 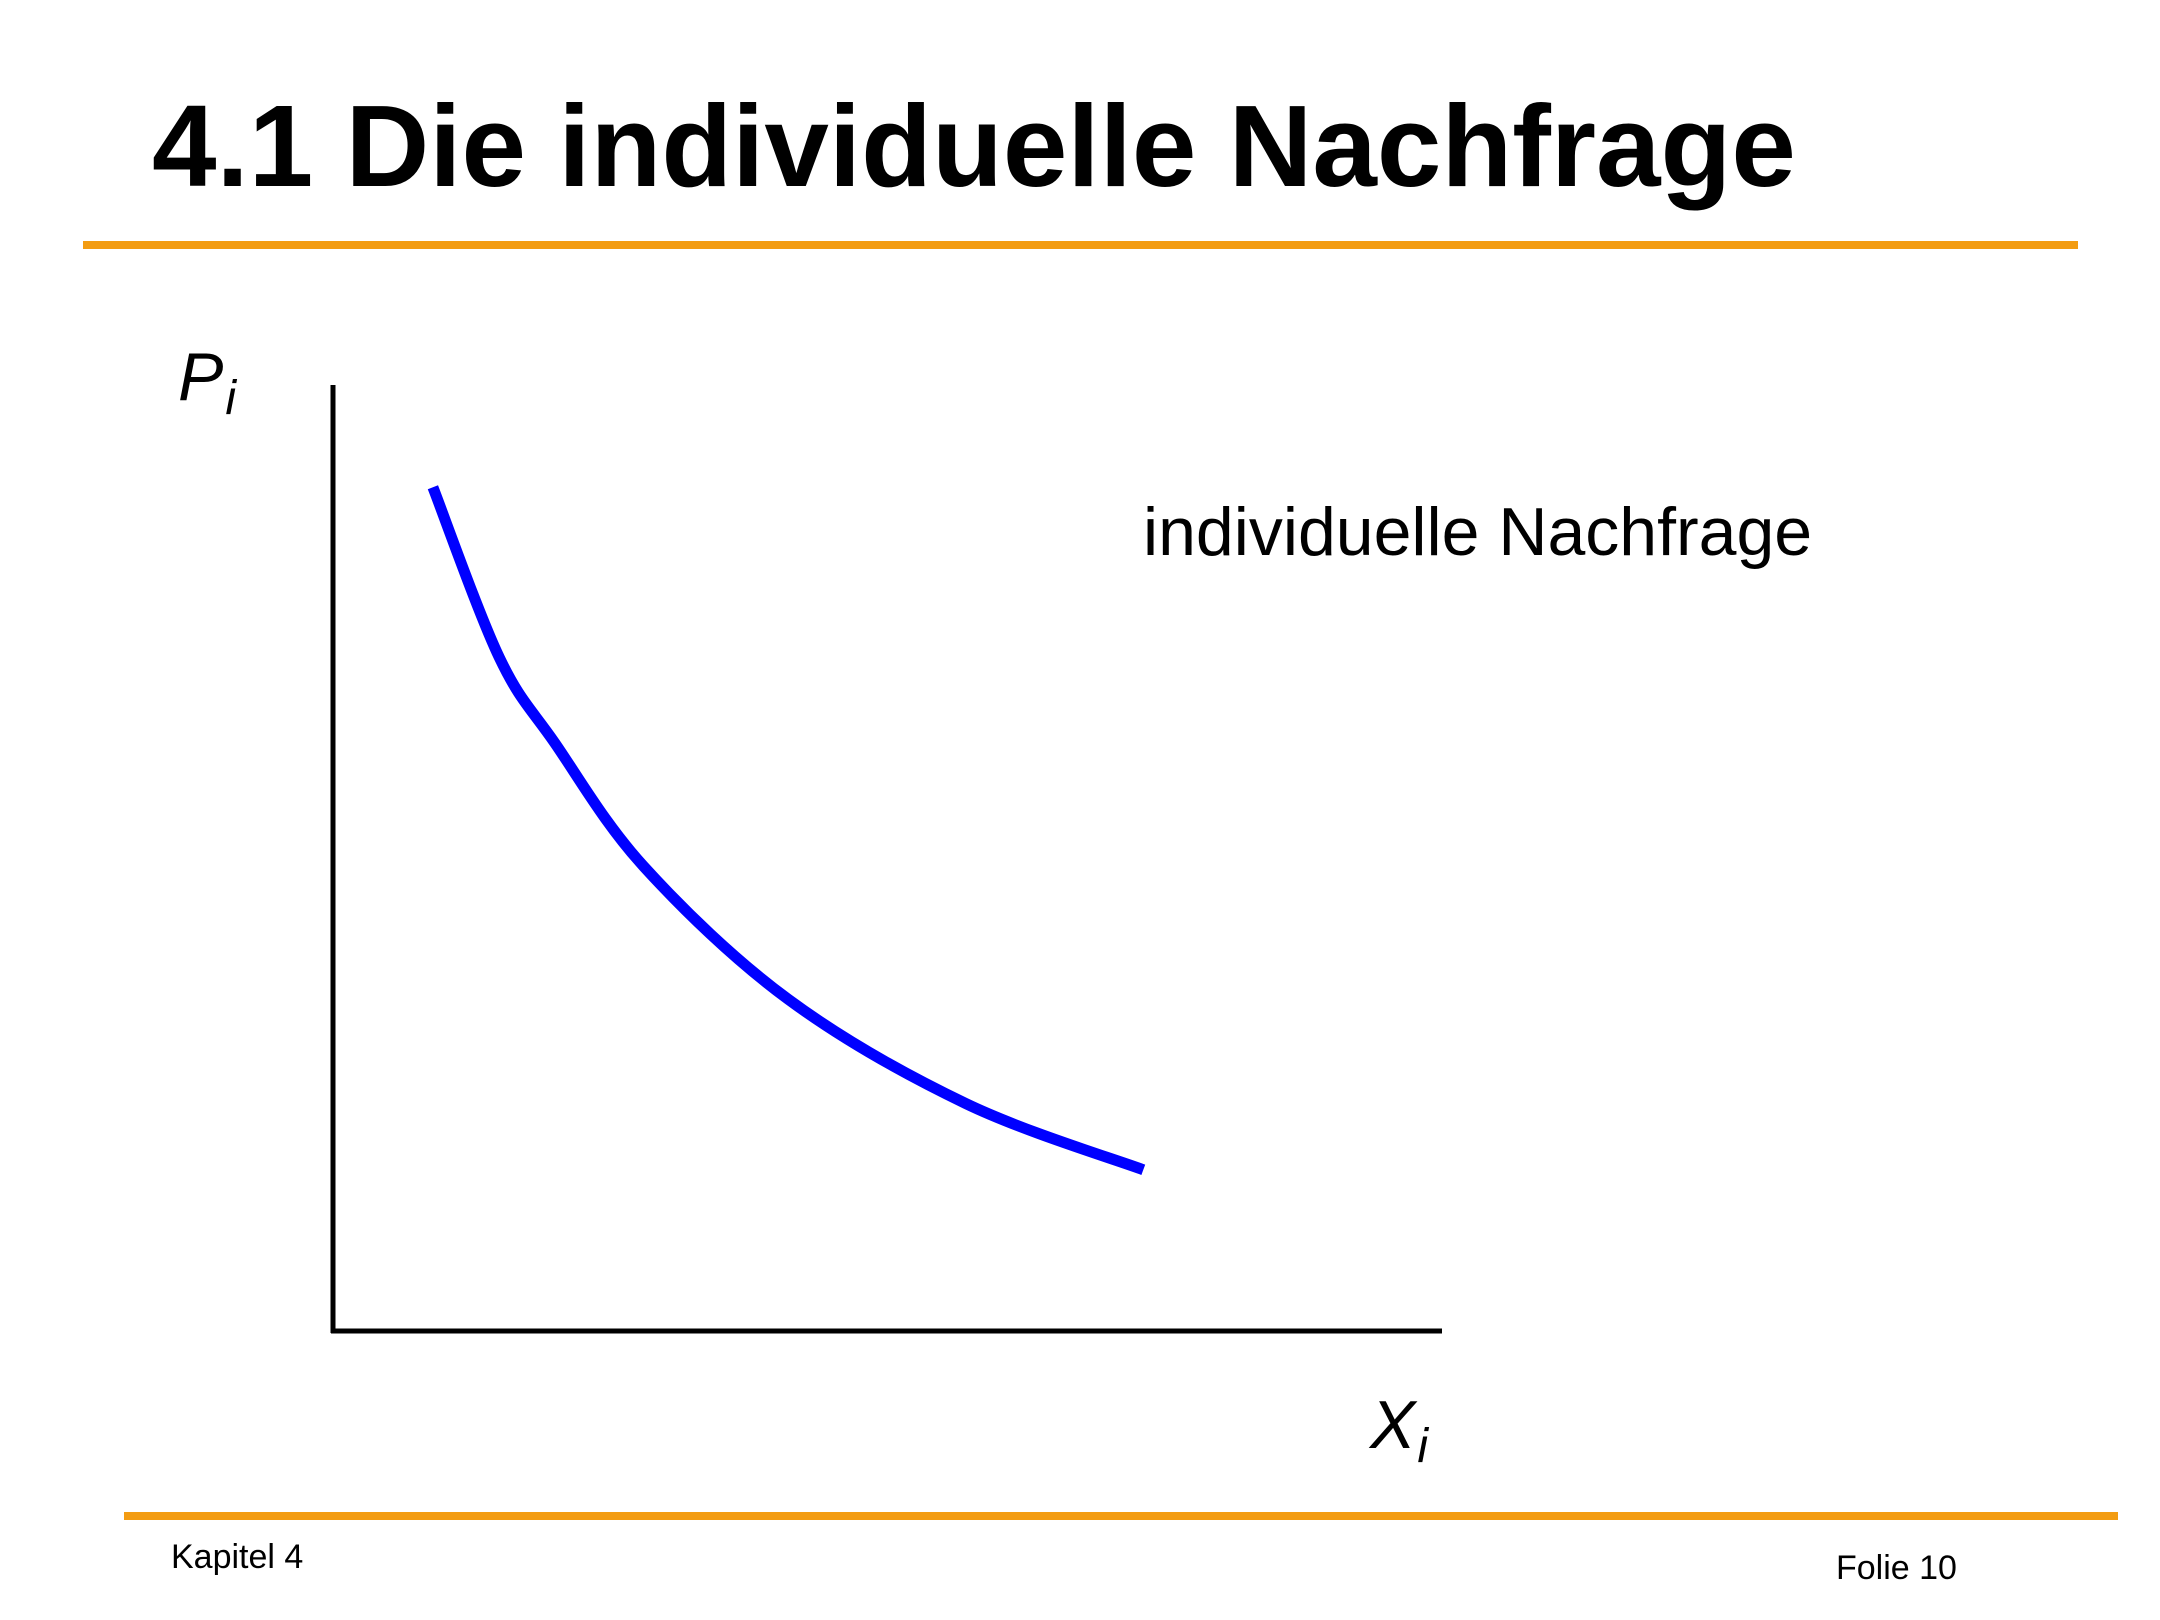 I want to click on title-divider, so click(x=1080, y=245).